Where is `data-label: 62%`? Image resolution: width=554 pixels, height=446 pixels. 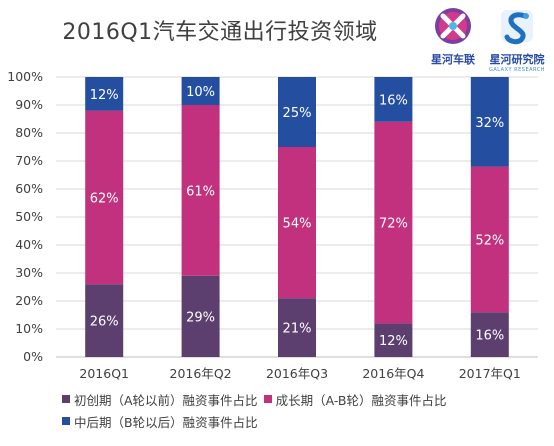 data-label: 62% is located at coordinates (104, 198).